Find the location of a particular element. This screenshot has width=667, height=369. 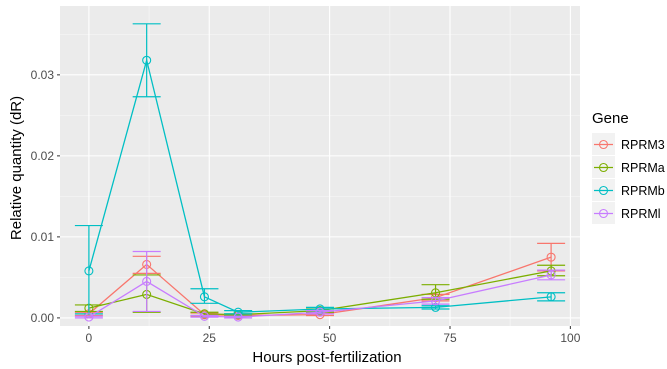

series-rprml is located at coordinates (320, 286).